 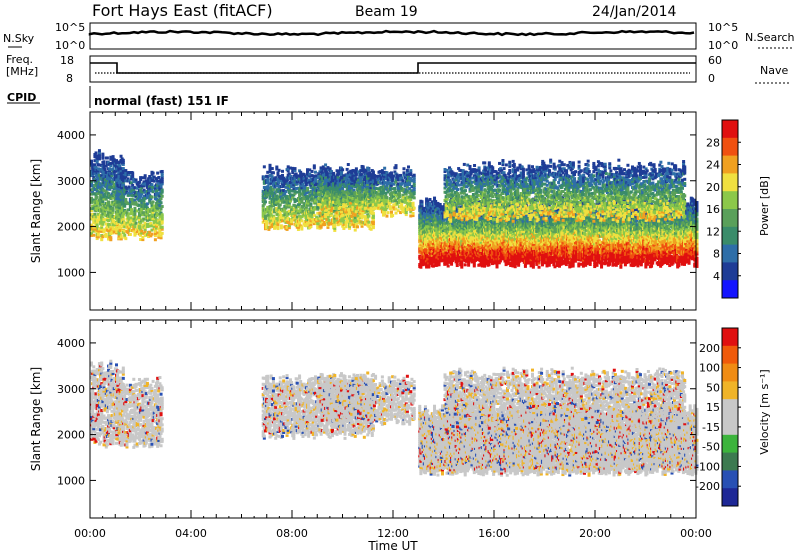 What do you see at coordinates (723, 45) in the screenshot?
I see `nsearch-tick-bottom: 10^0` at bounding box center [723, 45].